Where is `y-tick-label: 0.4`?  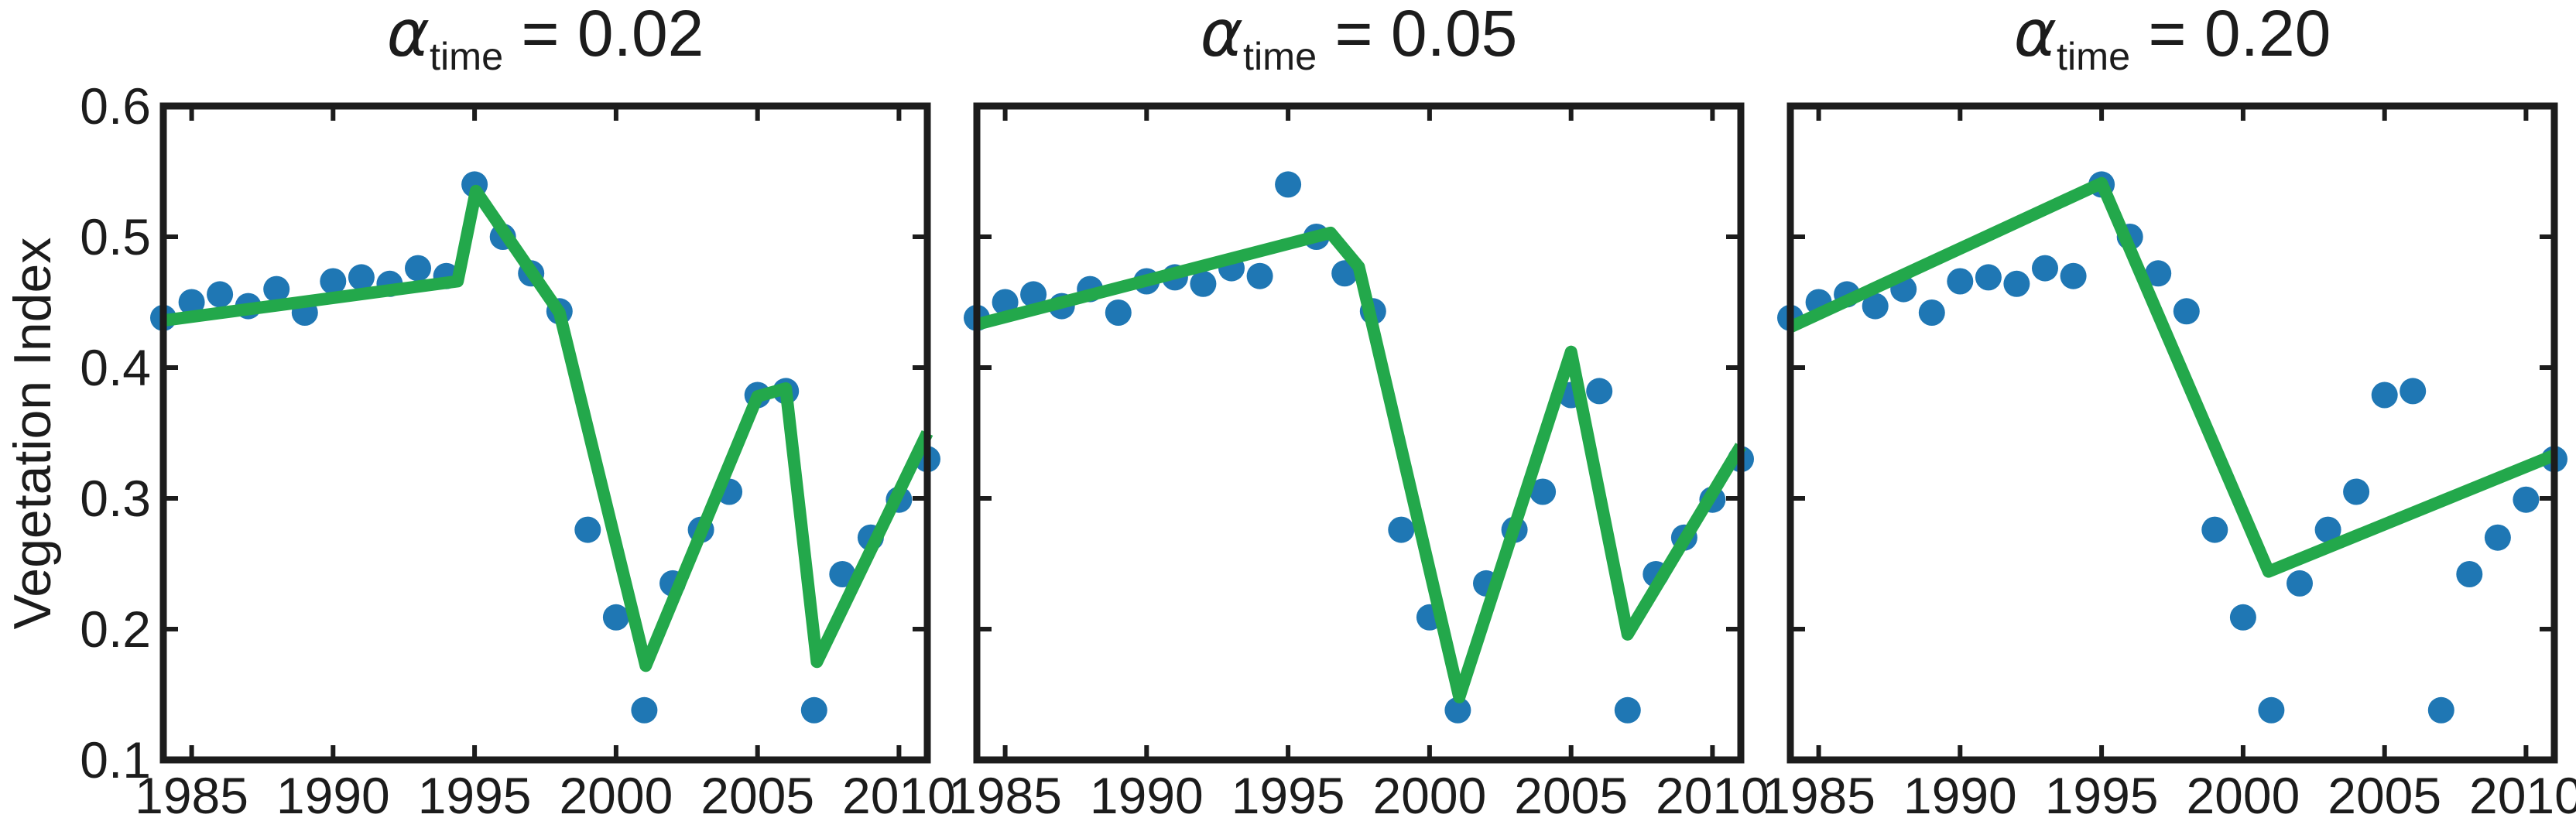 y-tick-label: 0.4 is located at coordinates (115, 367).